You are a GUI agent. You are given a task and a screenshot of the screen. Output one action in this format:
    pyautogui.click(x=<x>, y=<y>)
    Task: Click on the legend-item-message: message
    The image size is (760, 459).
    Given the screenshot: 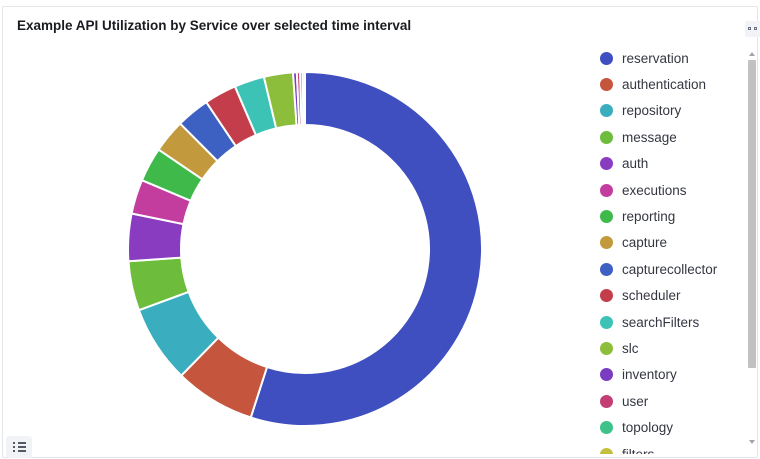 What is the action you would take?
    pyautogui.click(x=638, y=137)
    